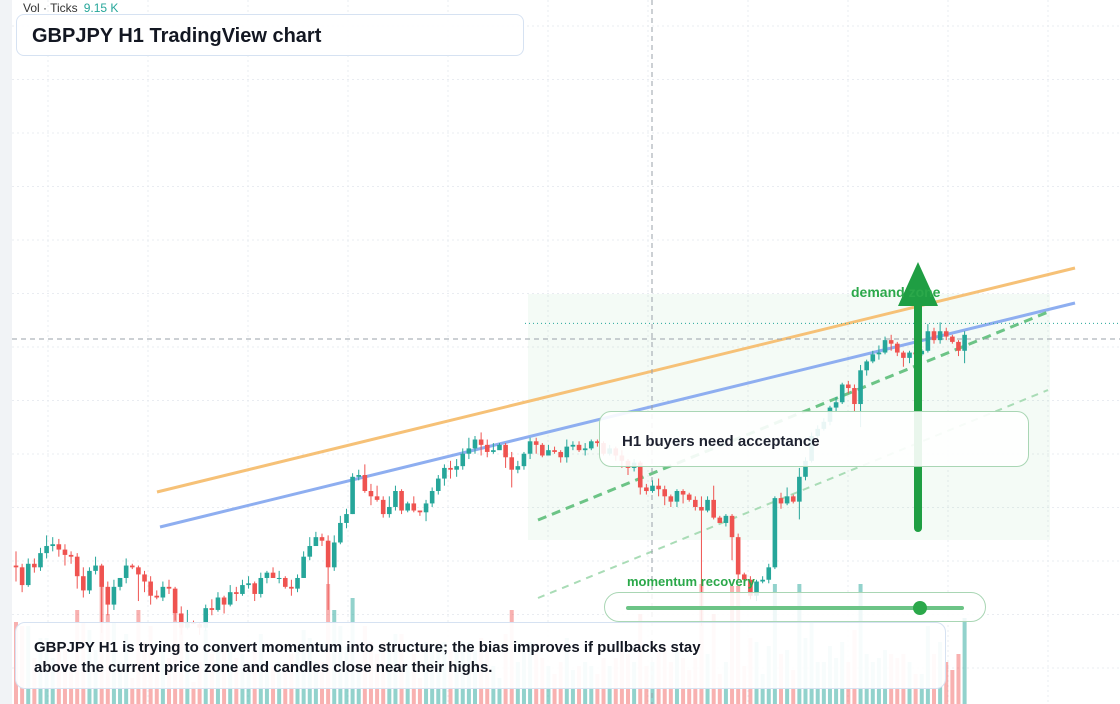  Describe the element at coordinates (101, 8) in the screenshot. I see `volume-legend-value: 9.15 K` at that location.